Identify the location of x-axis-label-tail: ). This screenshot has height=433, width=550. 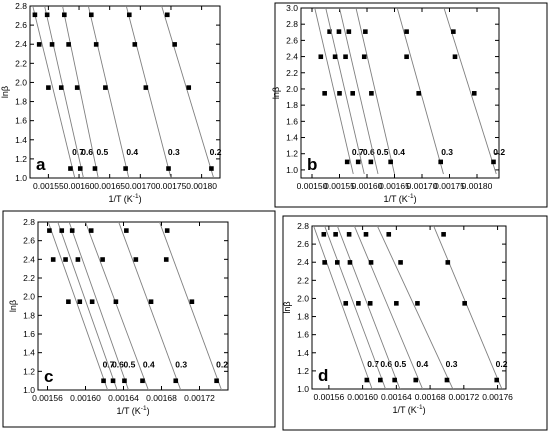
(424, 410).